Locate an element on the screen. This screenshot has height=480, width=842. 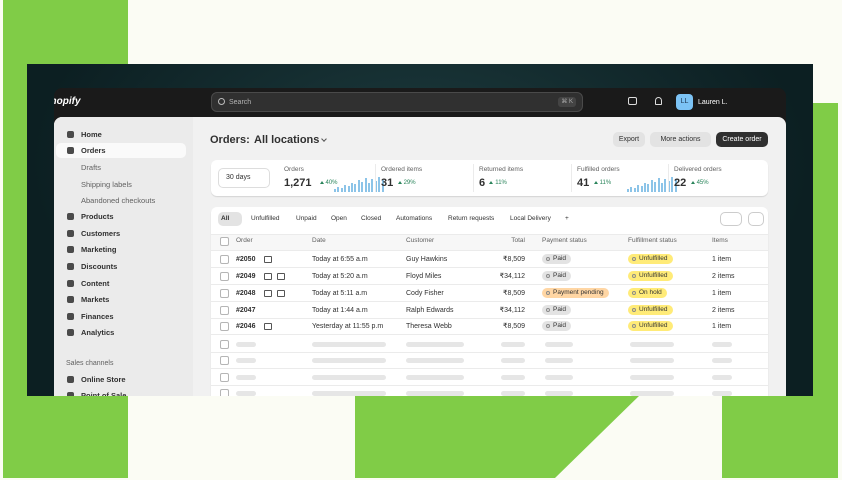
page-title: Orders: is located at coordinates (230, 140).